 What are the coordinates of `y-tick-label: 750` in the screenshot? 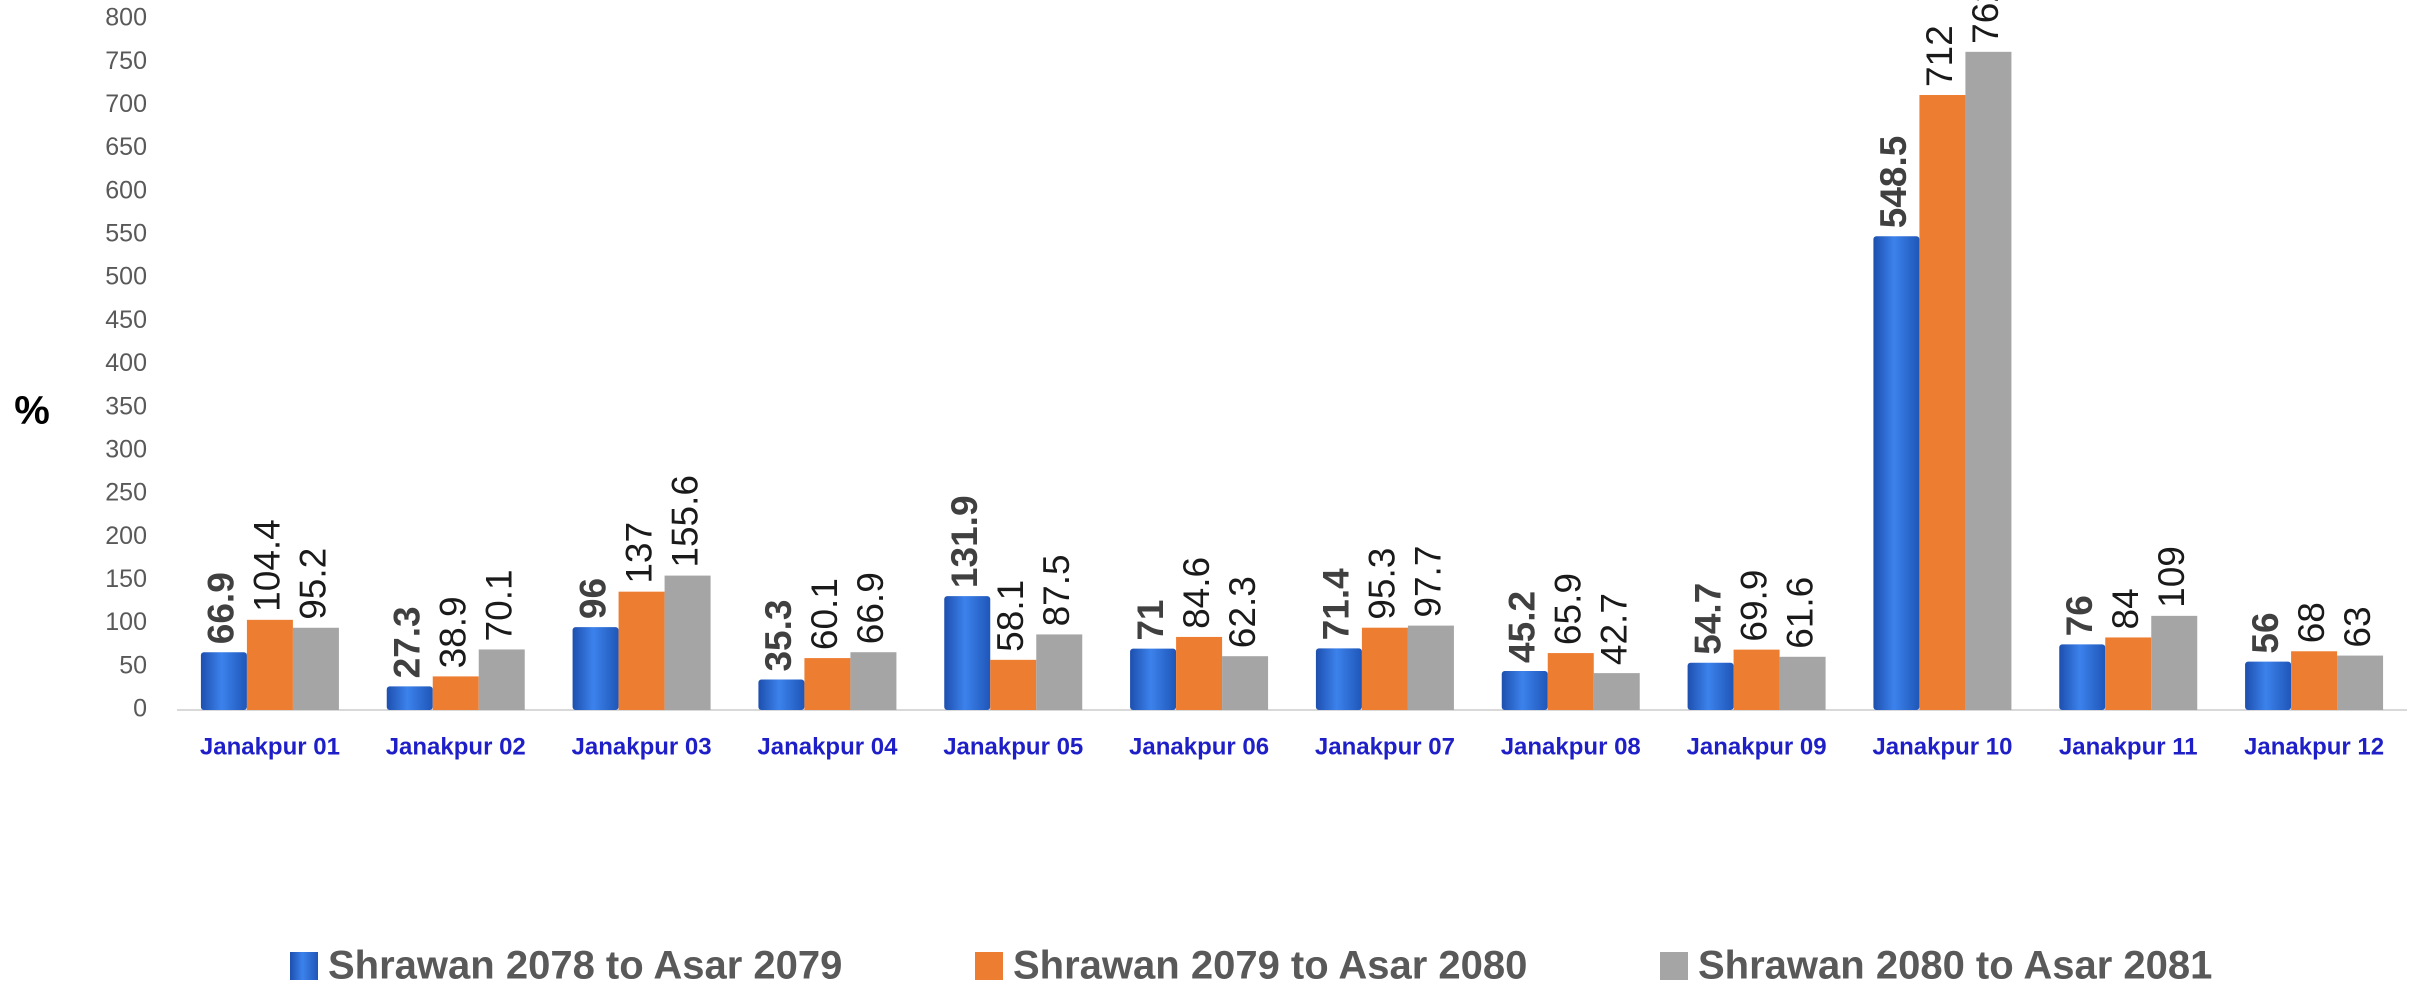 It's located at (126, 61).